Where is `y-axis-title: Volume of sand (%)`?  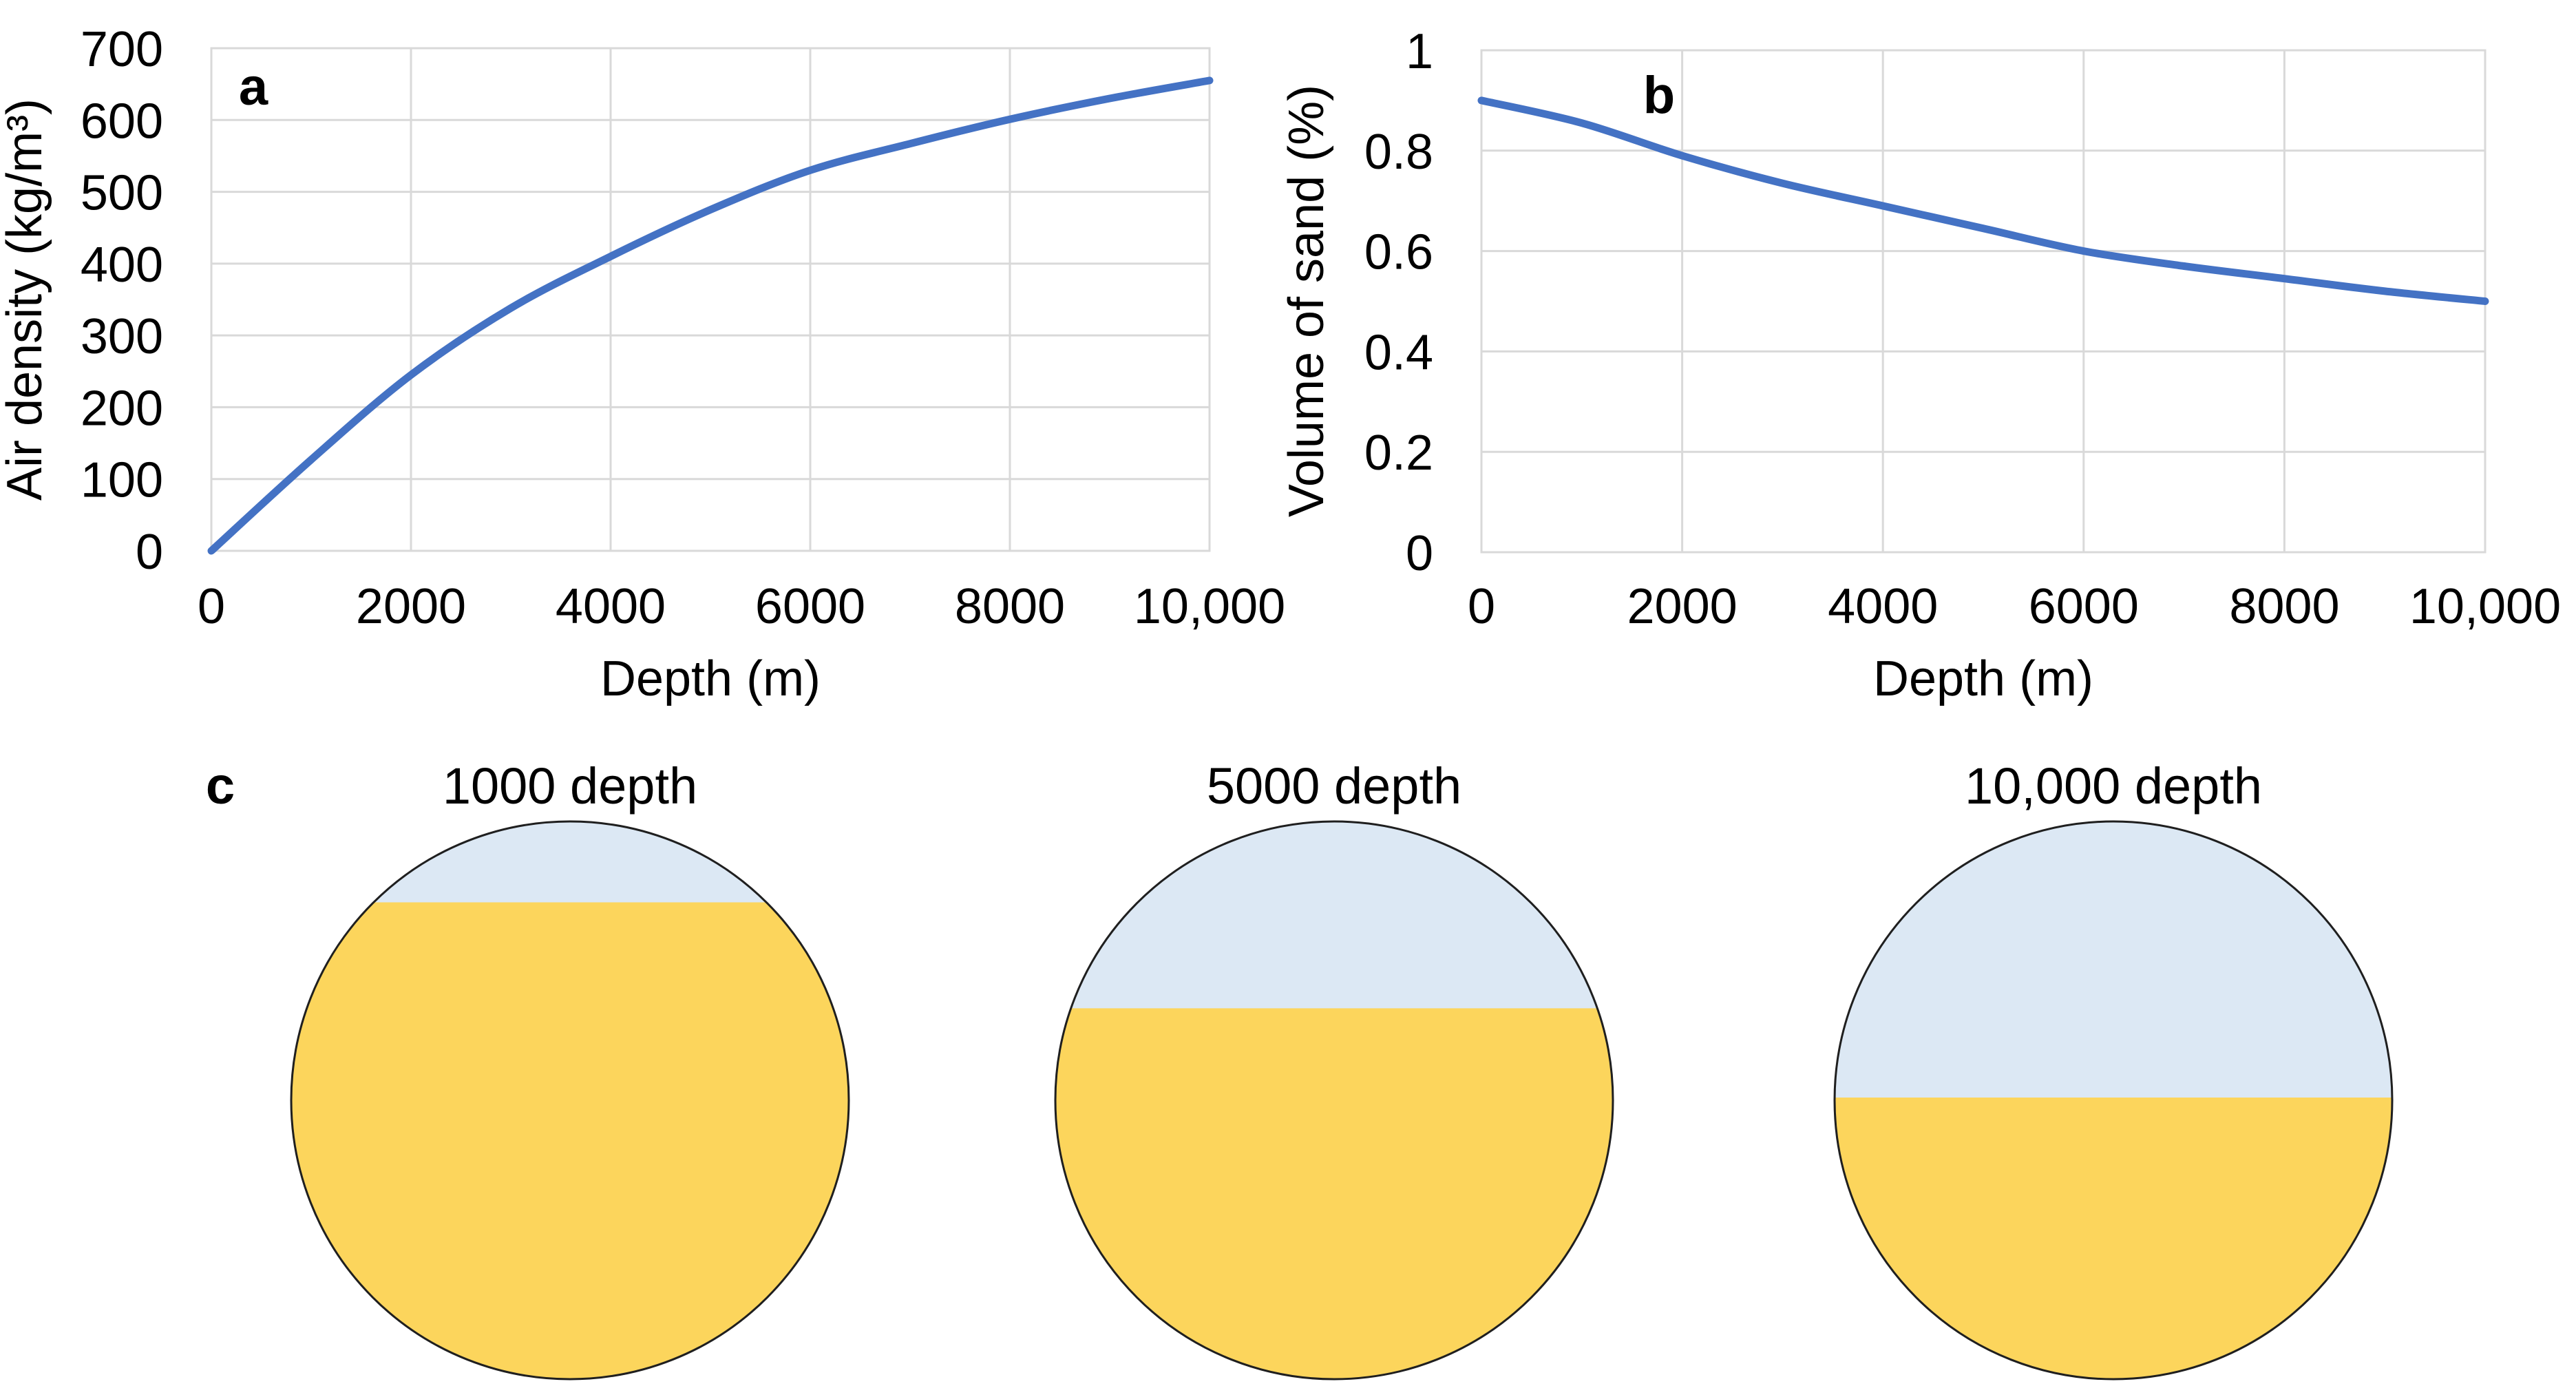 y-axis-title: Volume of sand (%) is located at coordinates (1307, 301).